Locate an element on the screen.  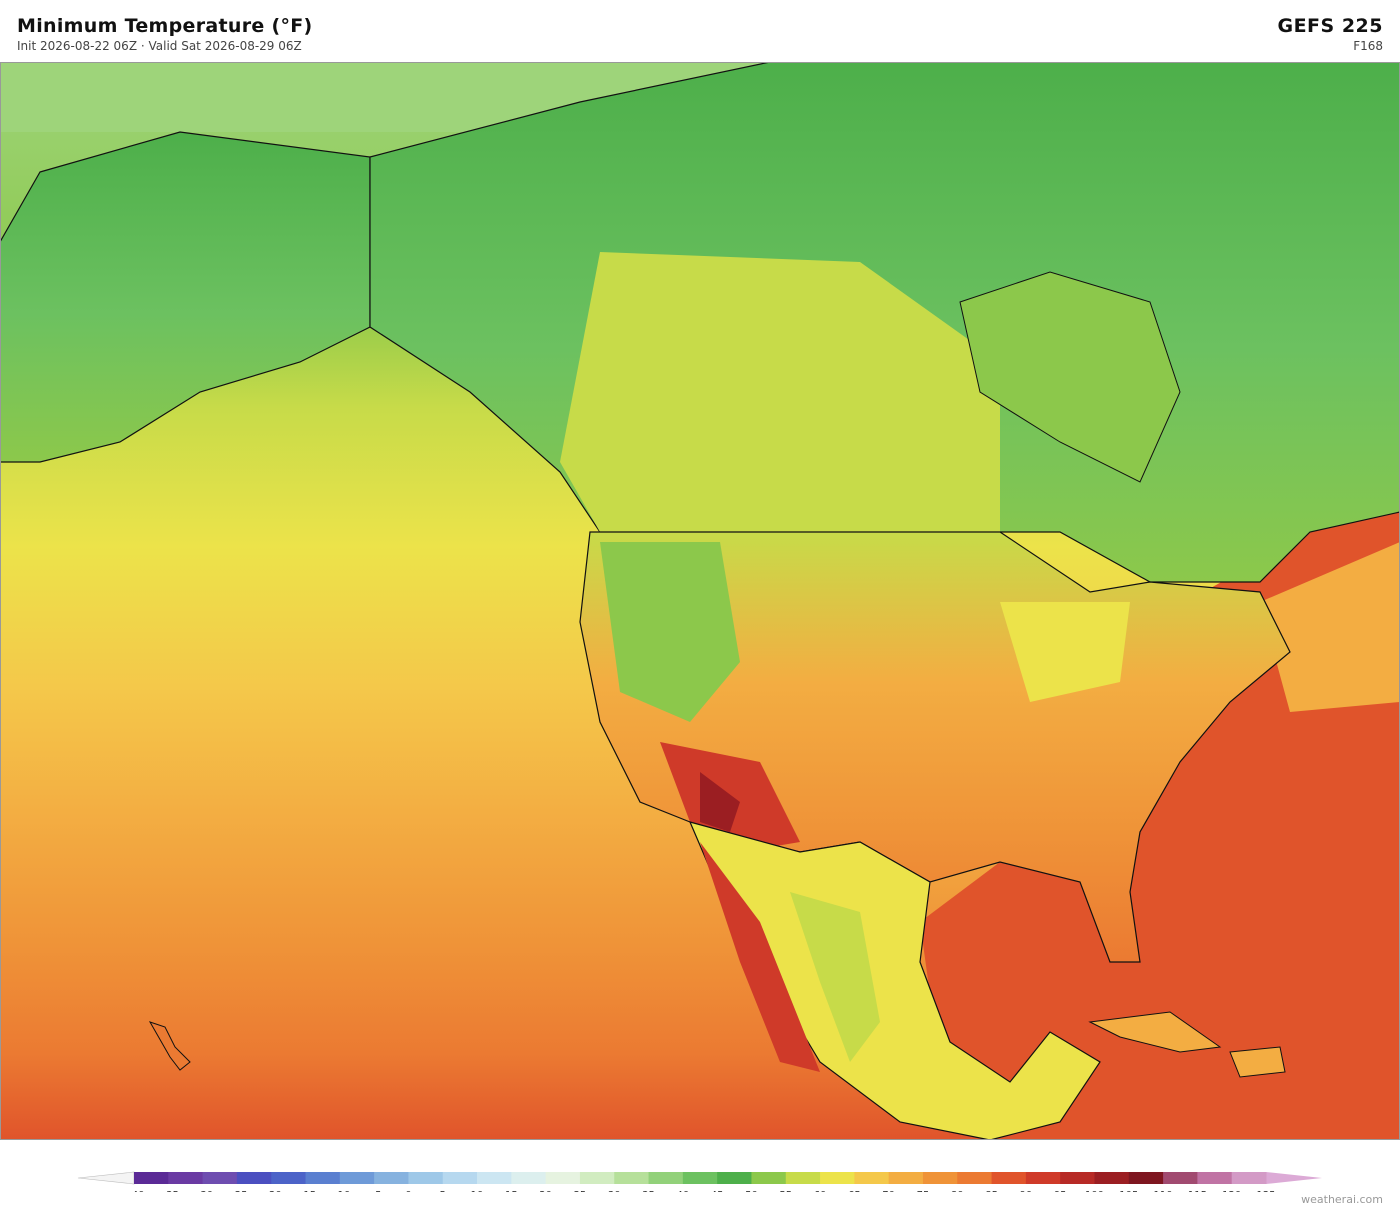
cuba is located at coordinates (1155, 1032).